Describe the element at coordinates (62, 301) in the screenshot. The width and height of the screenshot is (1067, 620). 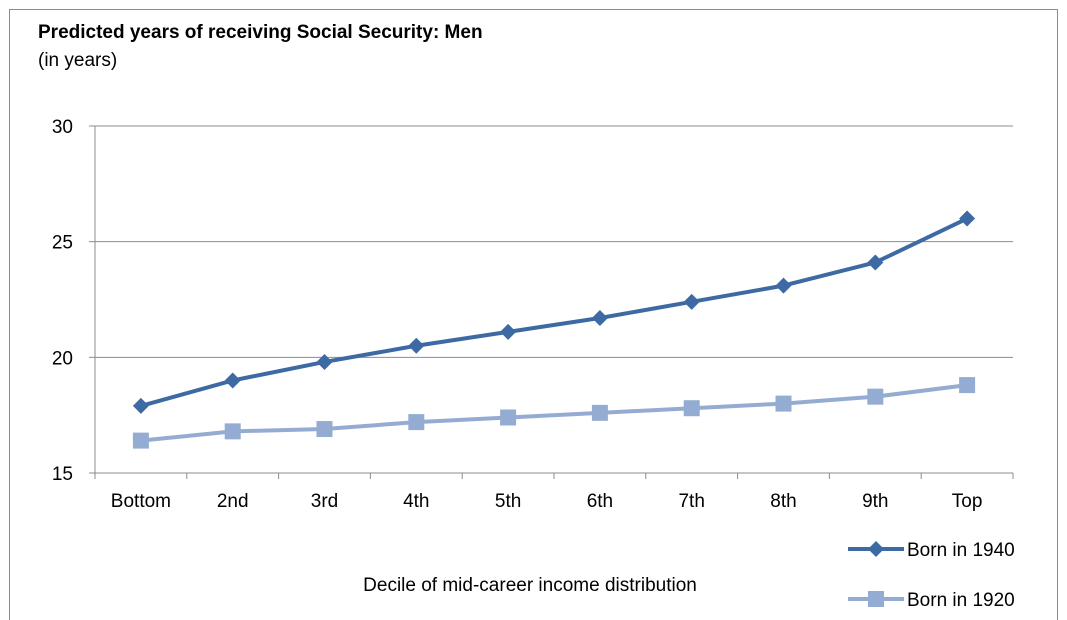
I see `y-tick-labels: 15 20 25 30` at that location.